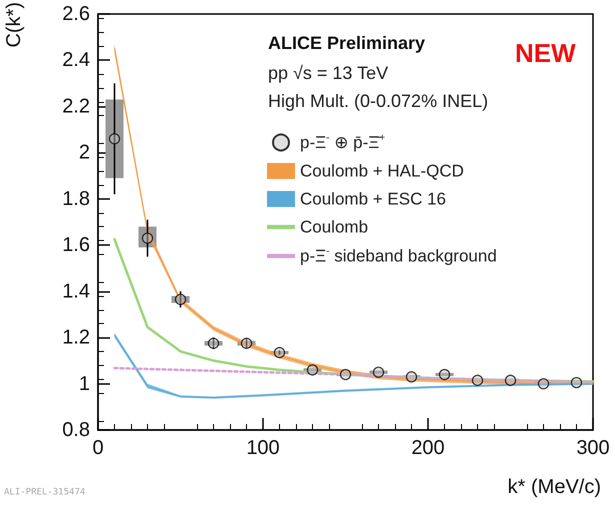 The image size is (615, 505). Describe the element at coordinates (347, 43) in the screenshot. I see `annotation: ALICE Preliminary` at that location.